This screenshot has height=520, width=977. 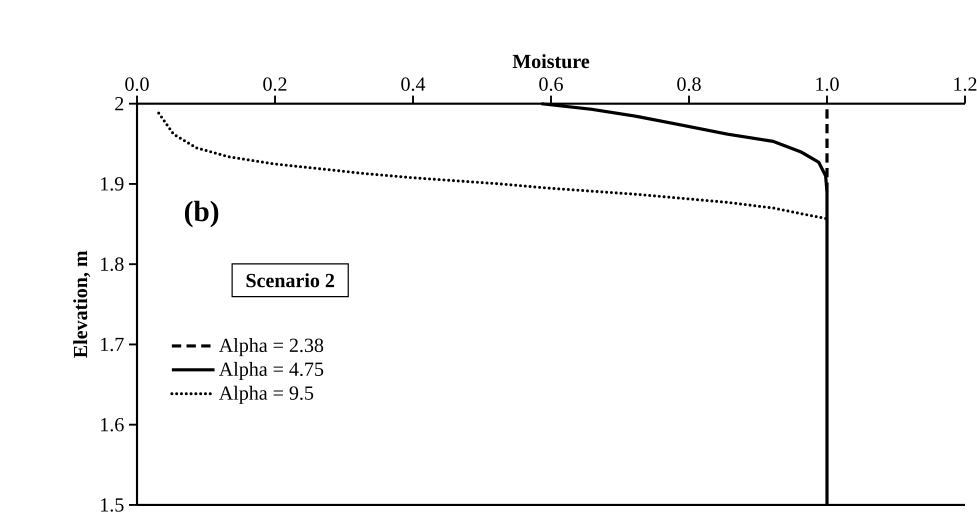 I want to click on x-tick-label: 0.0, so click(x=137, y=84).